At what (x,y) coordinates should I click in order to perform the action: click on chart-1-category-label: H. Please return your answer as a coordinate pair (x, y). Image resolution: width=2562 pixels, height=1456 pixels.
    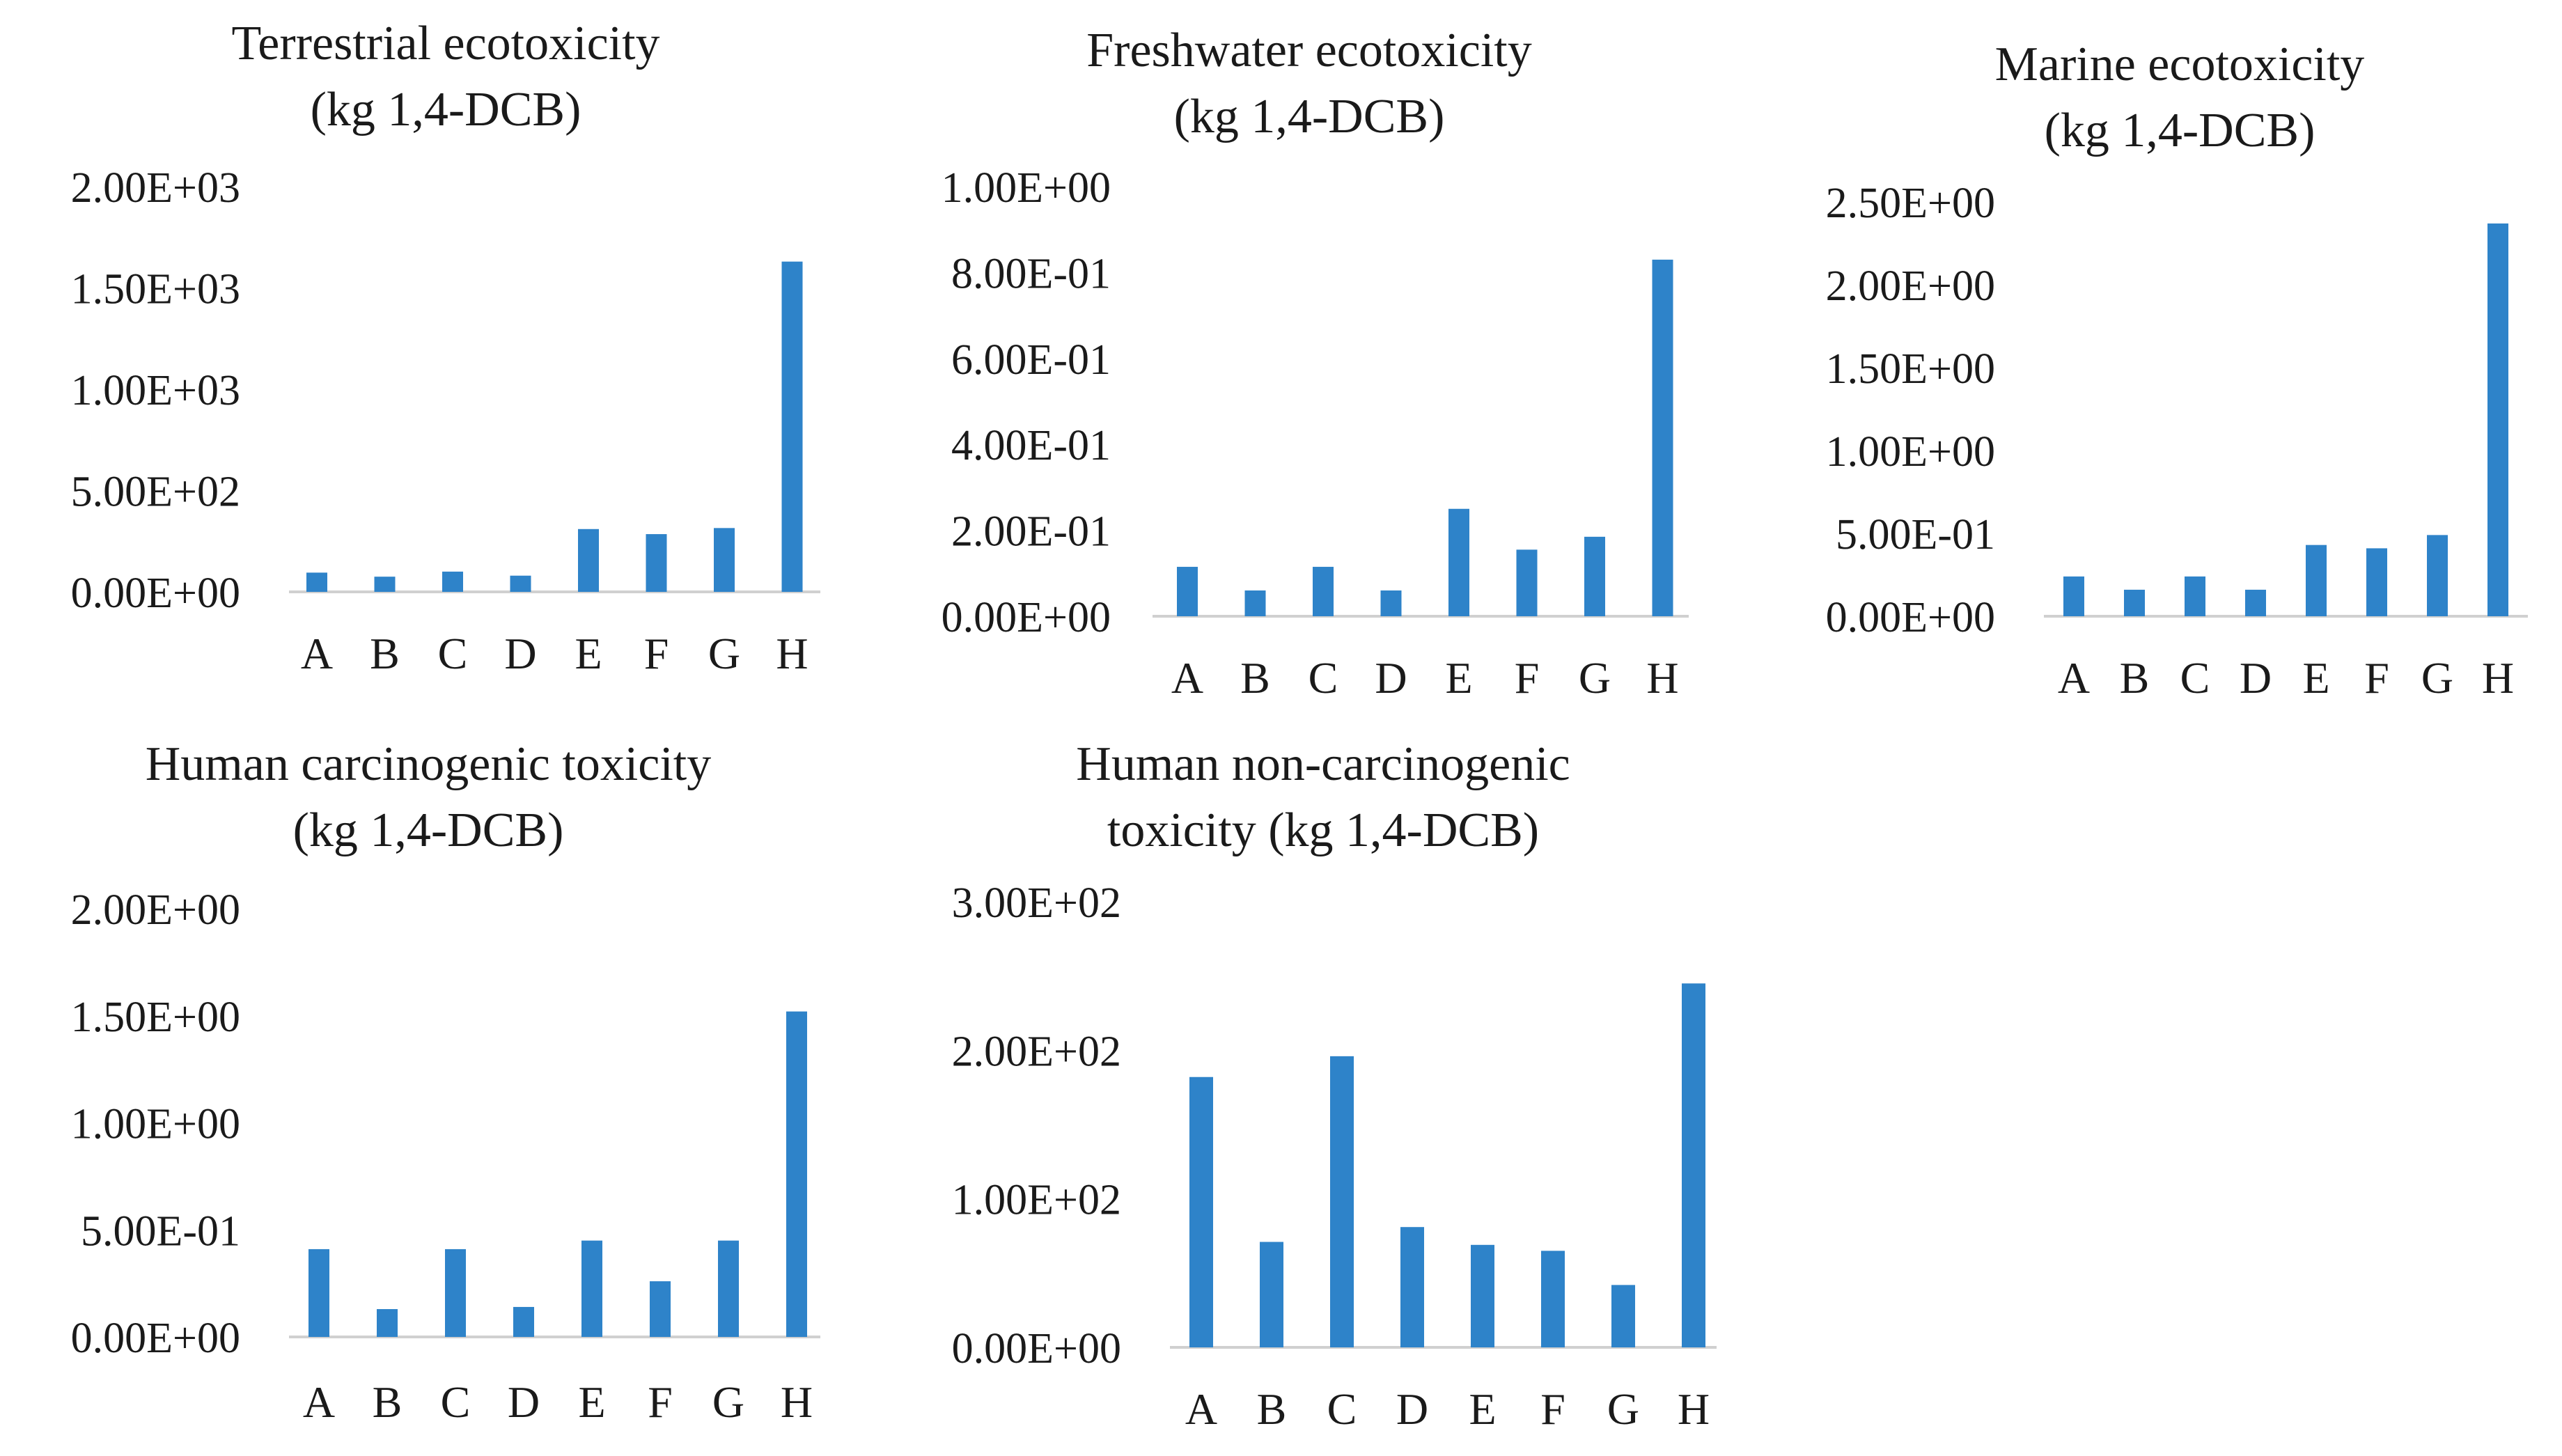
    Looking at the image, I should click on (792, 653).